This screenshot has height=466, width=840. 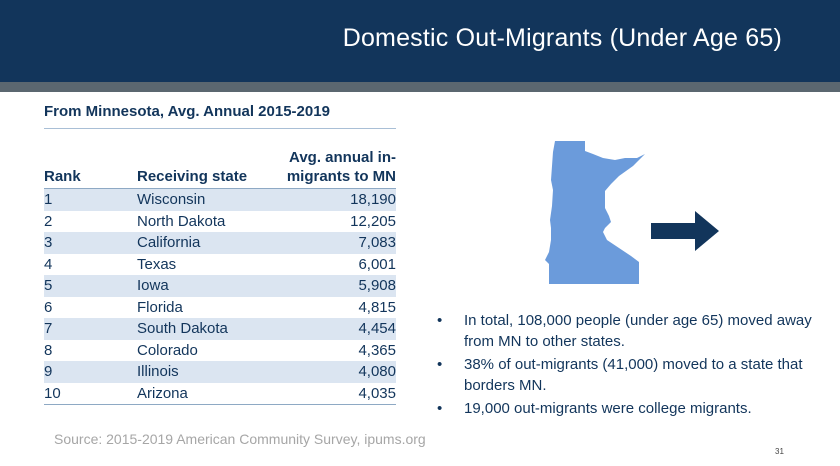 I want to click on state-cell: Arizona, so click(x=207, y=393).